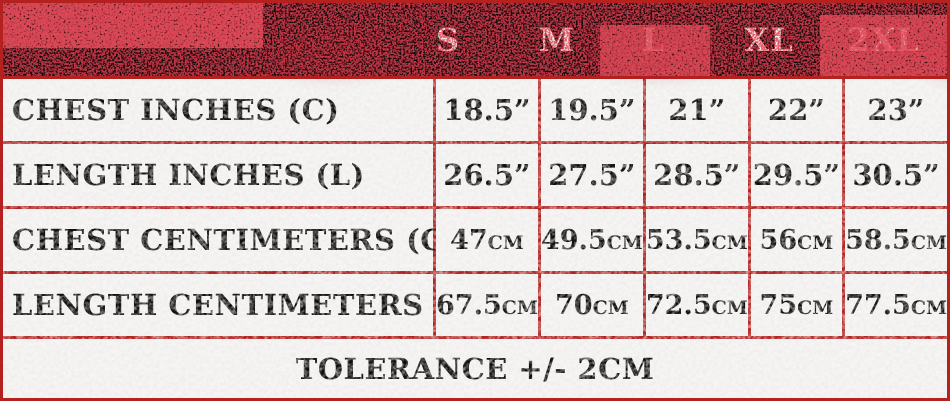  Describe the element at coordinates (796, 110) in the screenshot. I see `table-cell-chest-in-xl: 22”` at that location.